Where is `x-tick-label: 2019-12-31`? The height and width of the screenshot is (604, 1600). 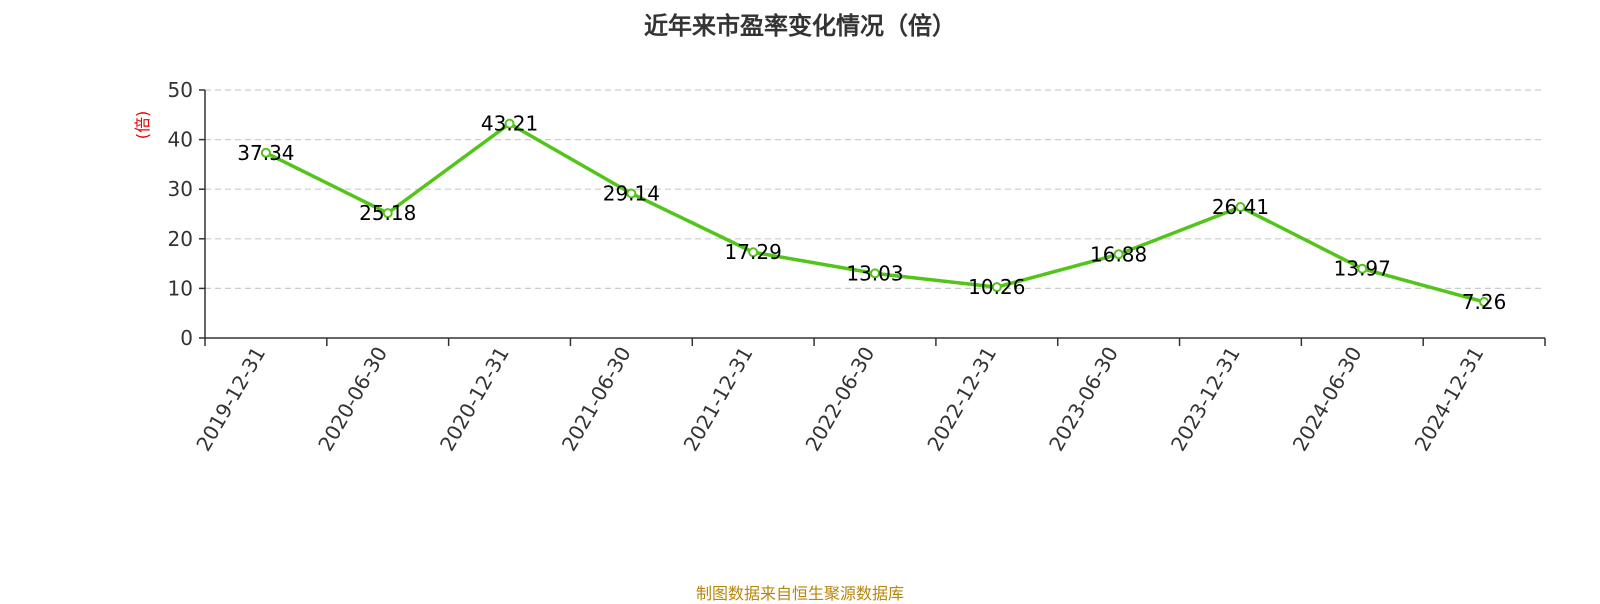 x-tick-label: 2019-12-31 is located at coordinates (230, 399).